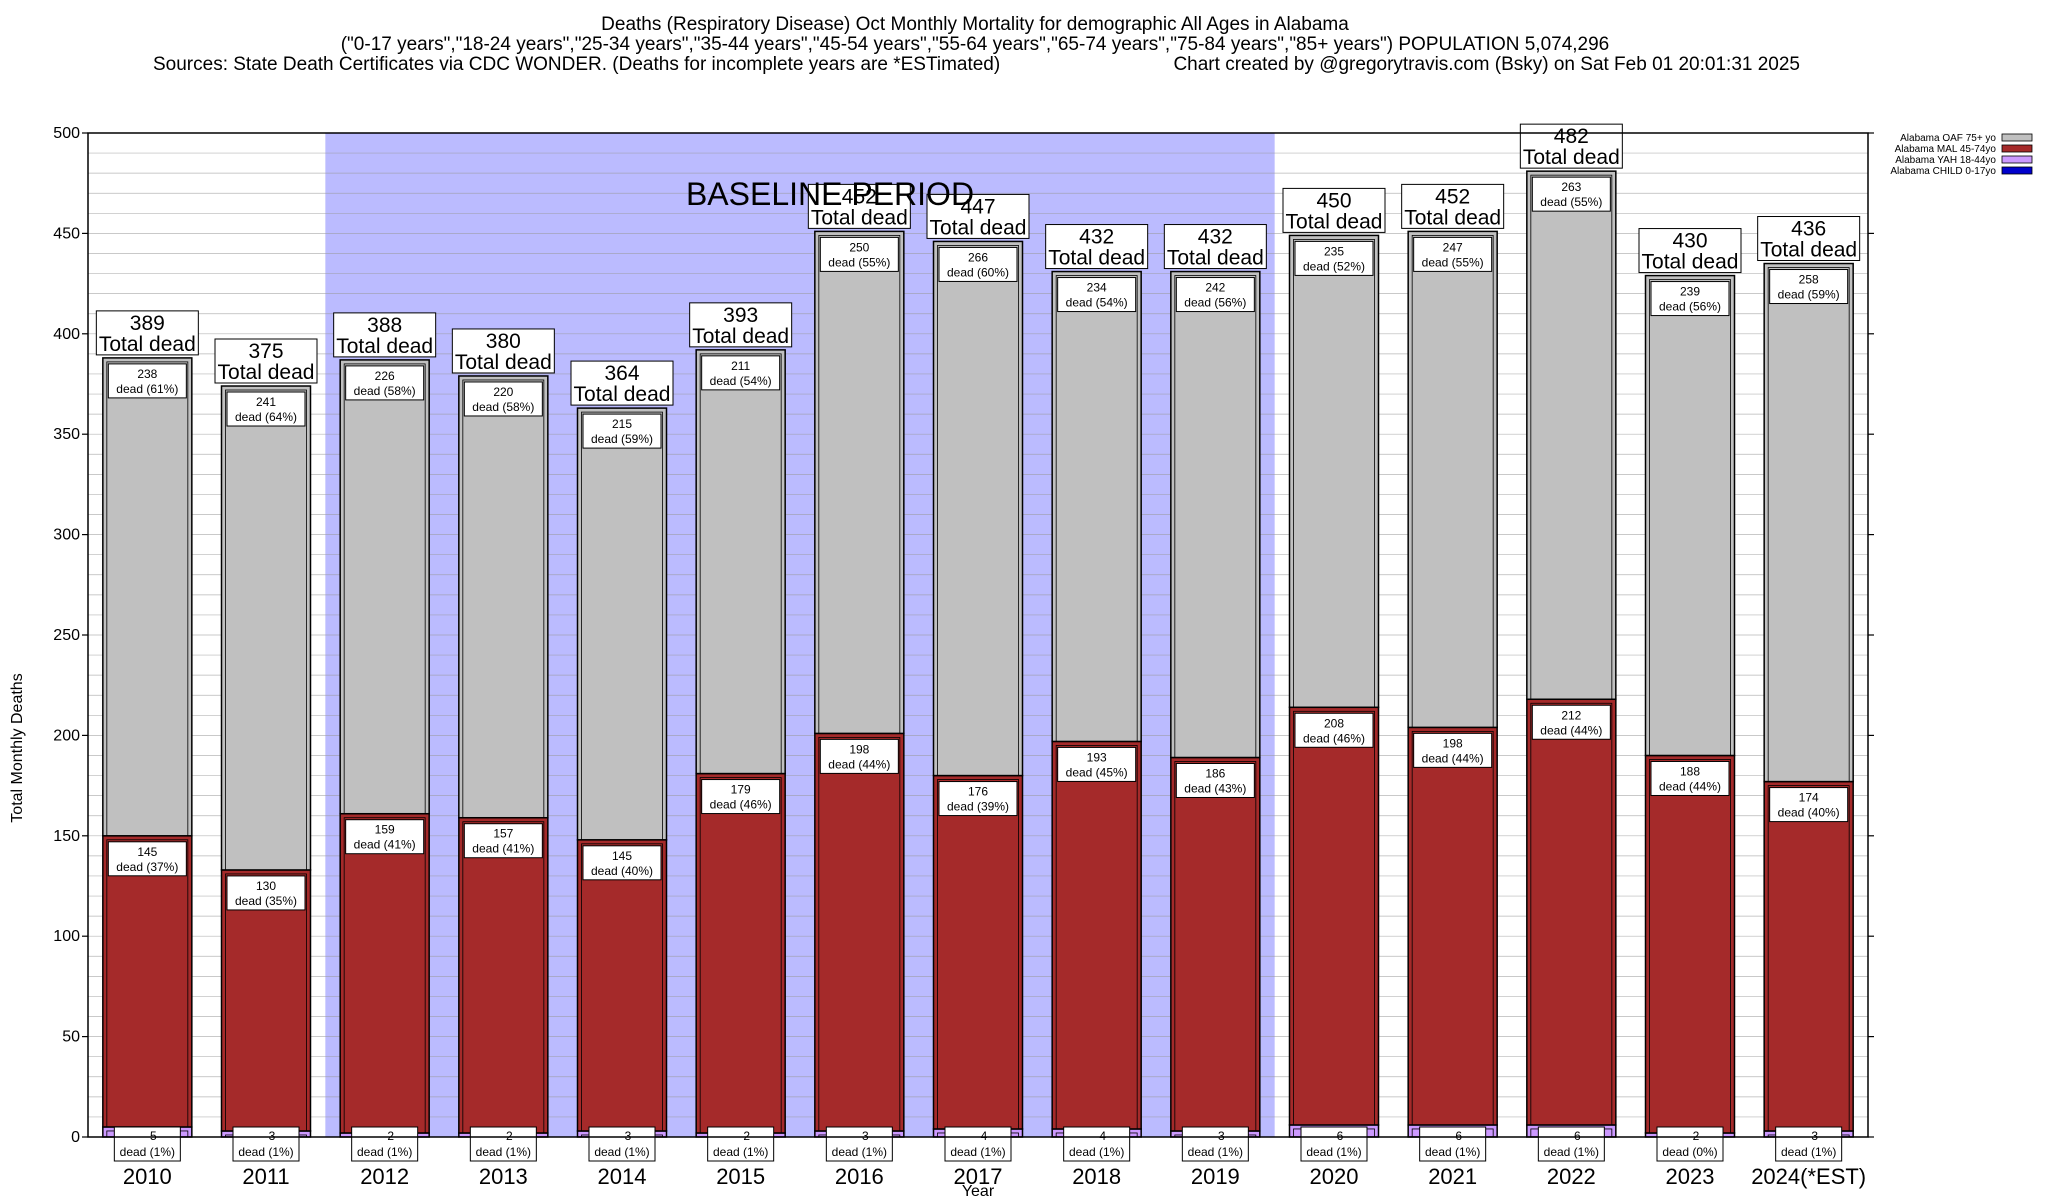  I want to click on y-tick-label: 250, so click(66, 635).